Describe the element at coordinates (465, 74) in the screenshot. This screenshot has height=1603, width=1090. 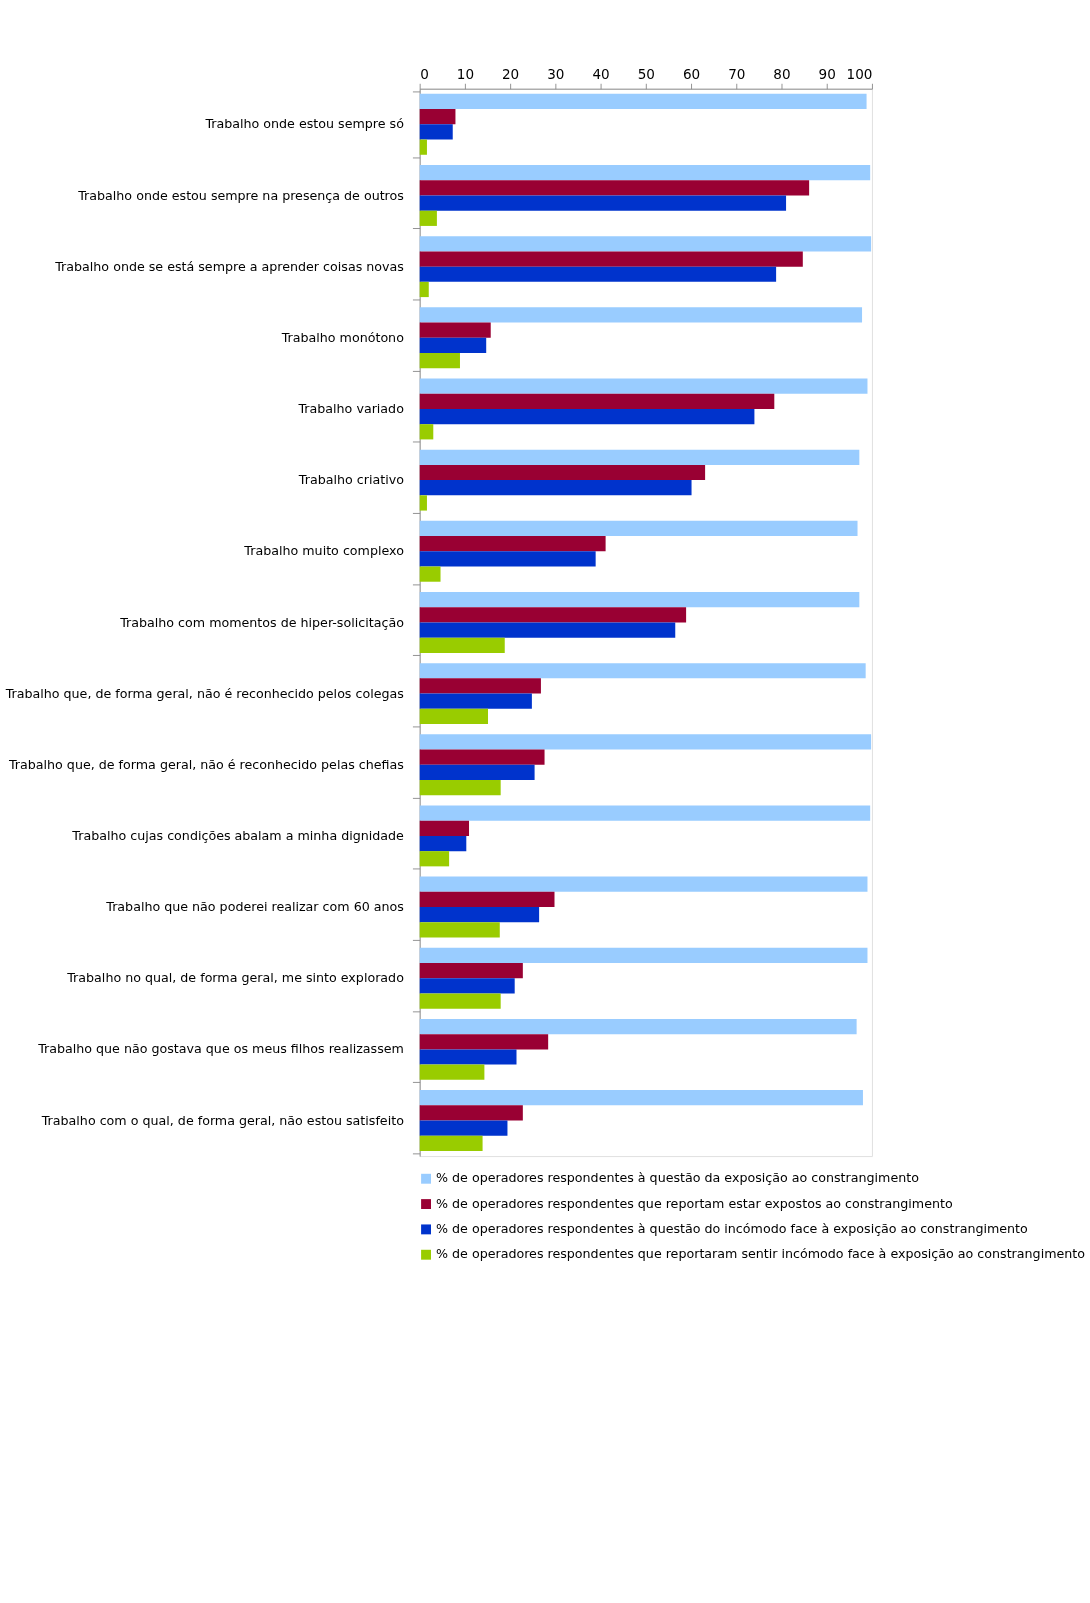
I see `x-tick-label: 10` at that location.